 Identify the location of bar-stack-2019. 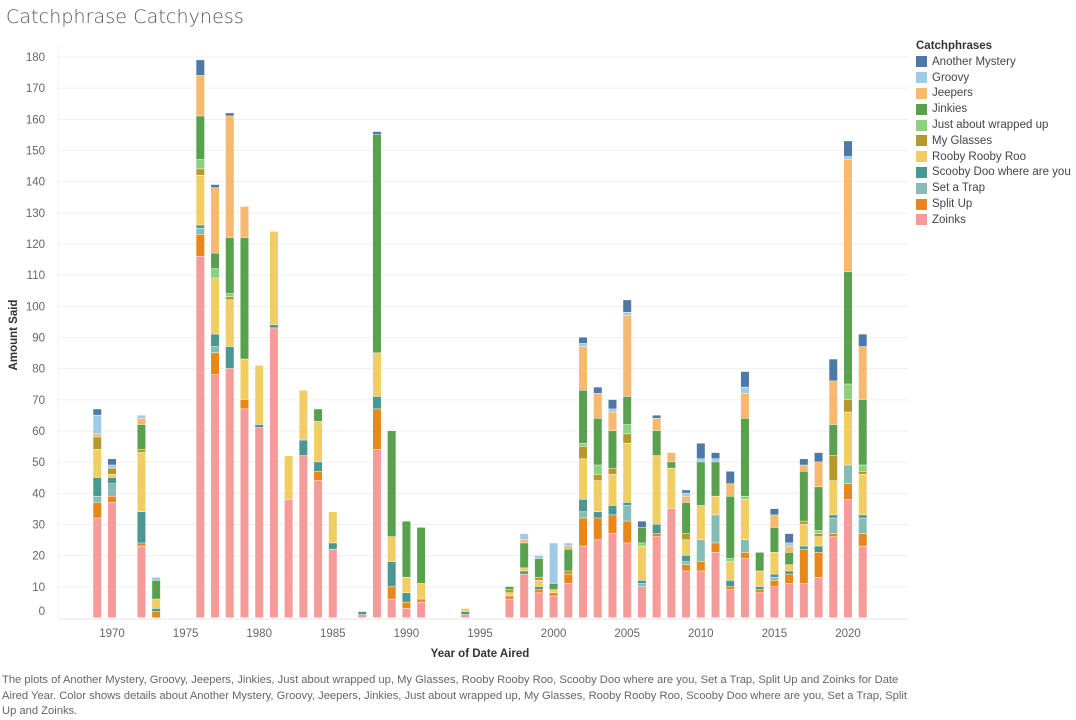
(833, 488).